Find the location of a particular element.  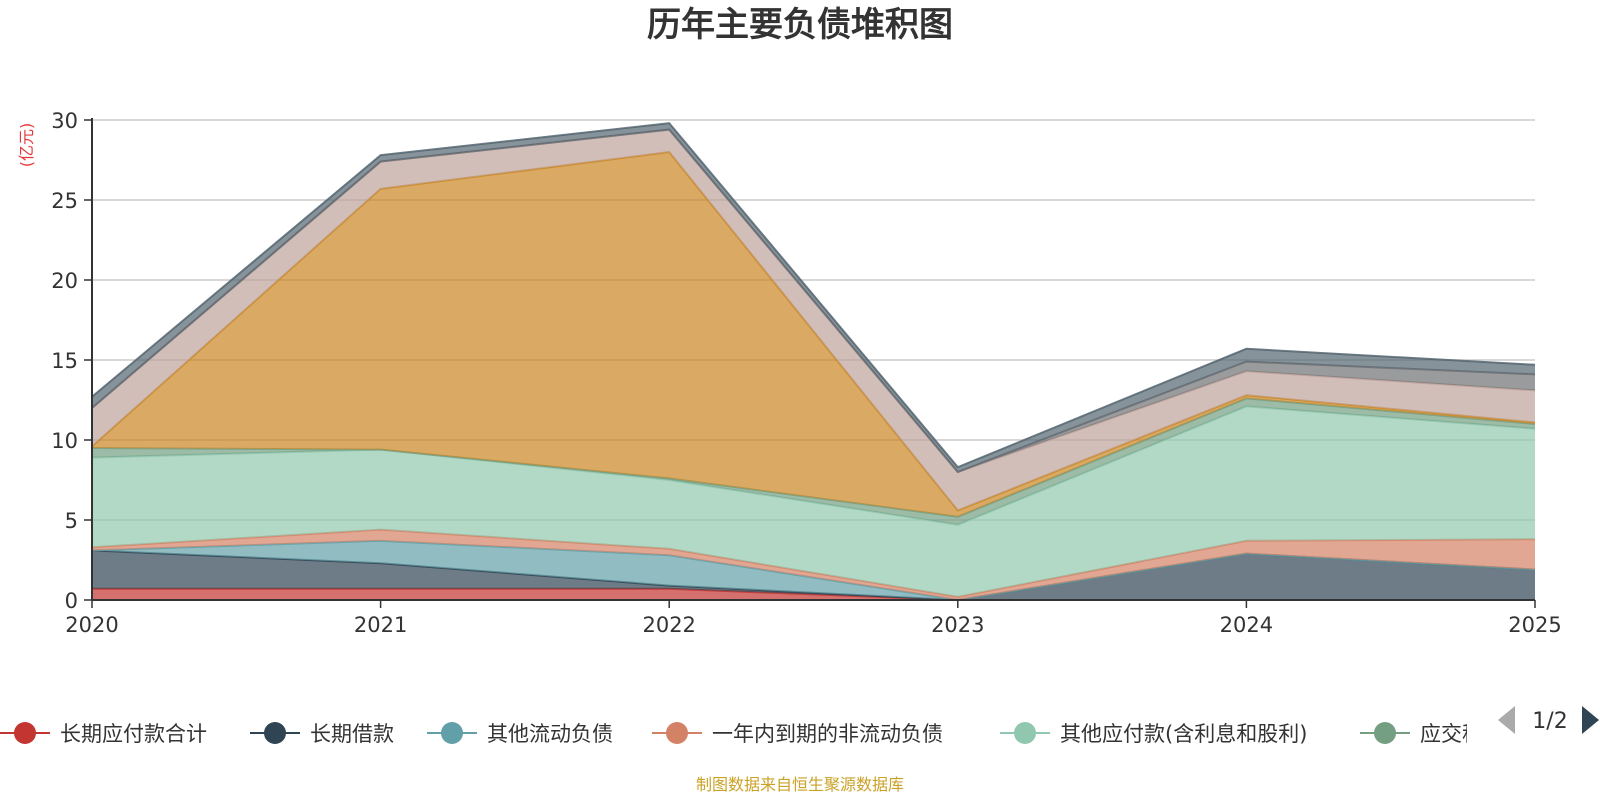

chart-title: 历年主要负债堆积图 is located at coordinates (800, 25).